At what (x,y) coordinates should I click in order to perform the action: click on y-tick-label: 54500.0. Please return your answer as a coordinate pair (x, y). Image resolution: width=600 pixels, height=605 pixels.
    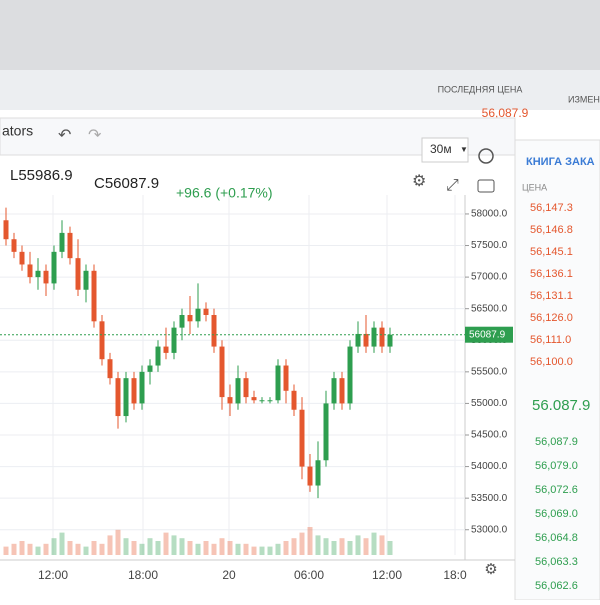
    Looking at the image, I should click on (489, 435).